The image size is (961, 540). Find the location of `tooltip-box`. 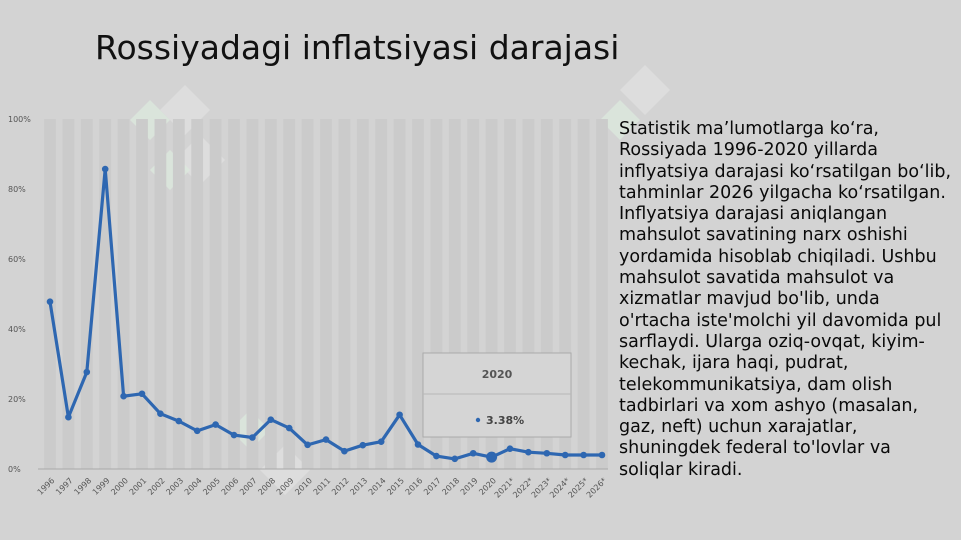

tooltip-box is located at coordinates (497, 395).